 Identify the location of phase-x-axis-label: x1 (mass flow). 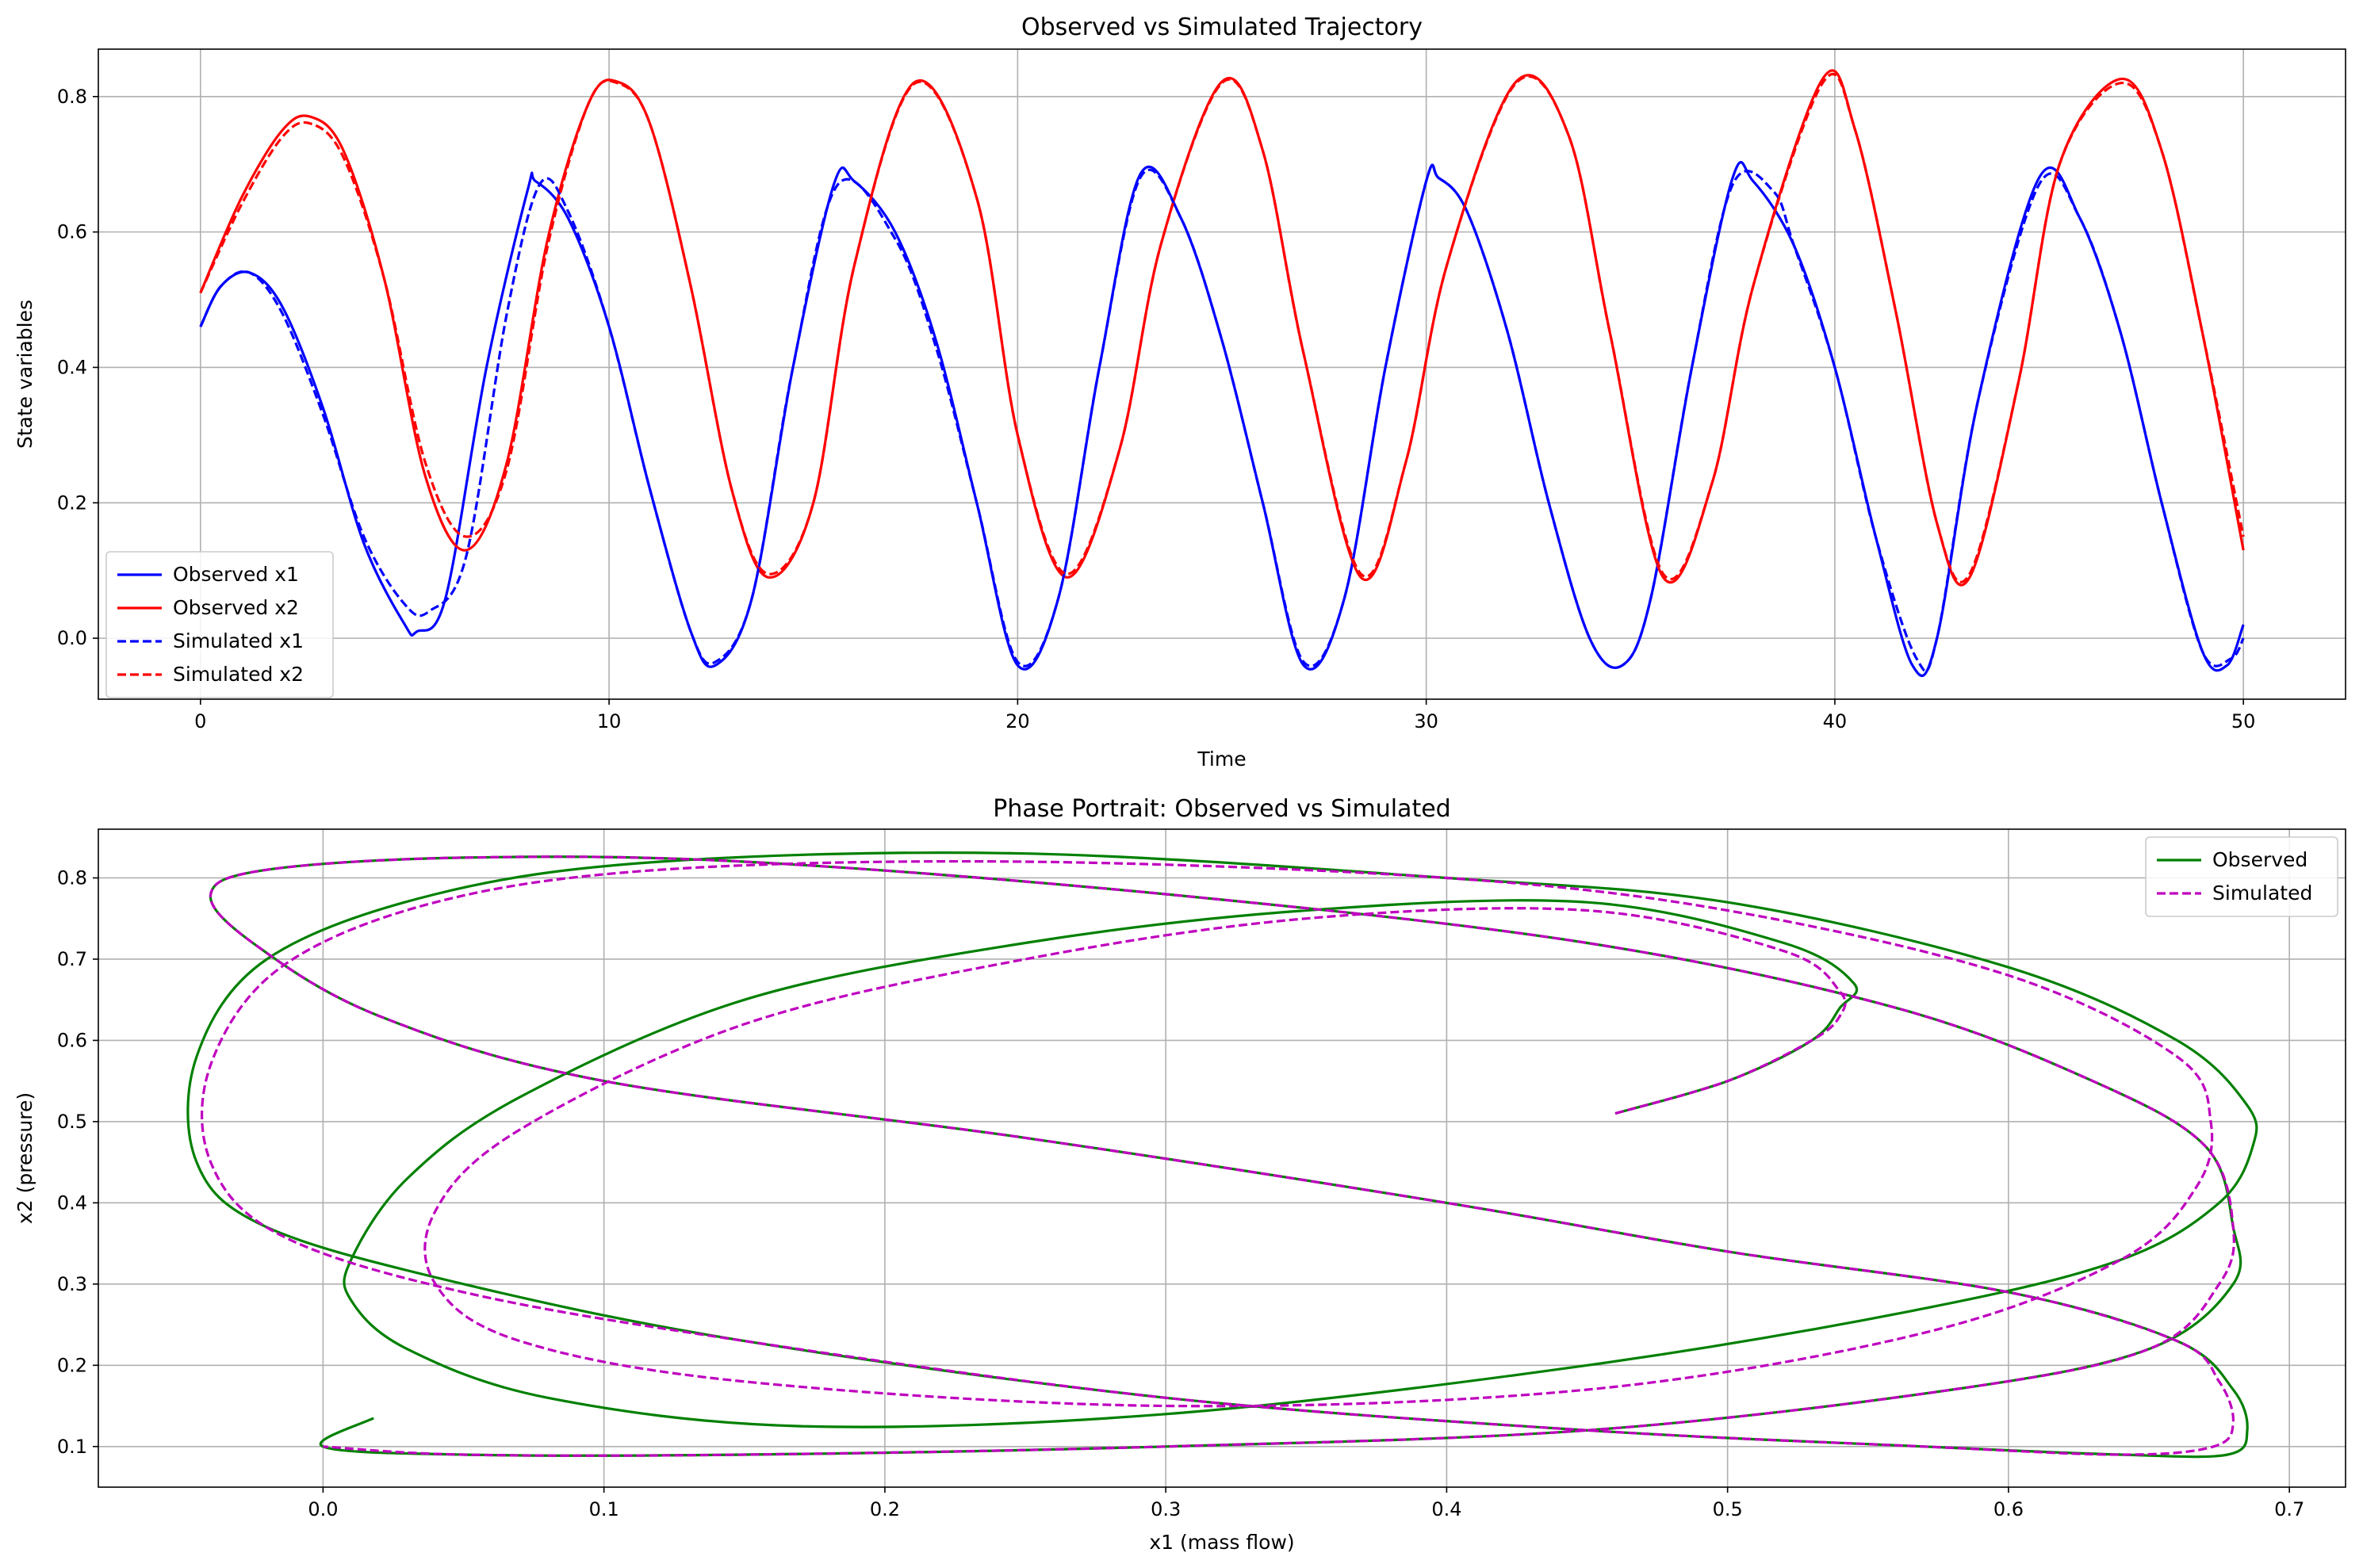
(1221, 1542).